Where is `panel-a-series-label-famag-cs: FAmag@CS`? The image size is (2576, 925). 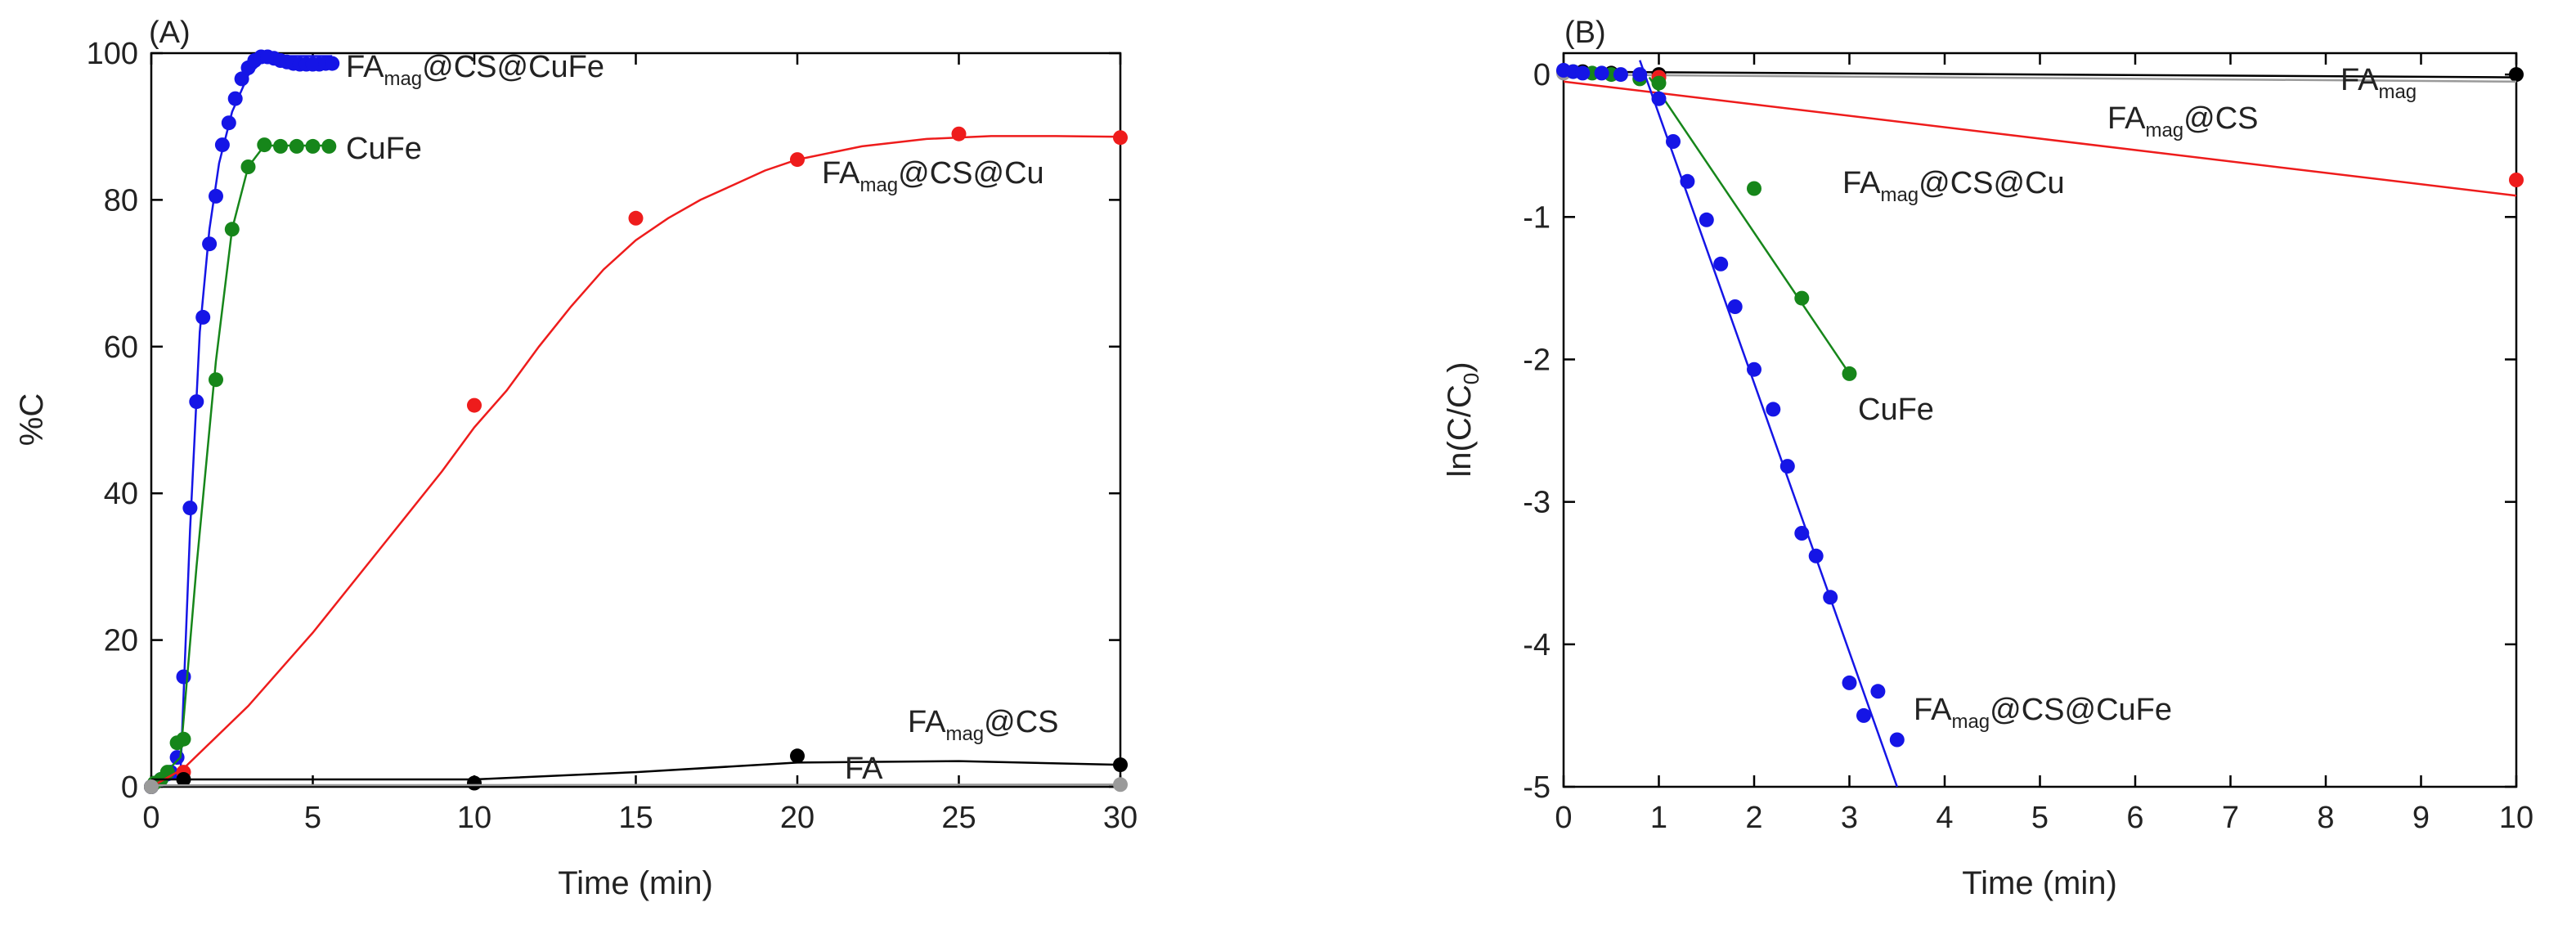 panel-a-series-label-famag-cs: FAmag@CS is located at coordinates (983, 725).